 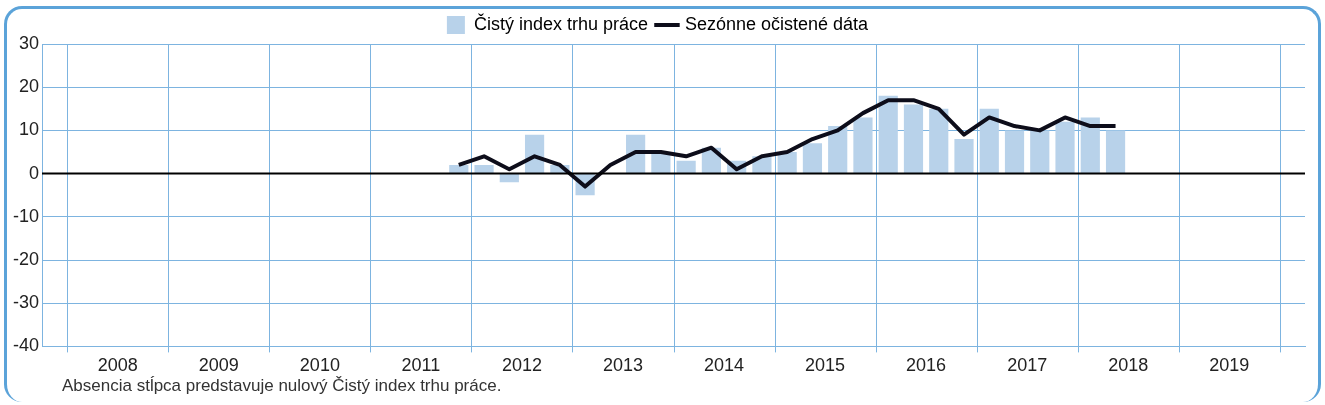 What do you see at coordinates (421, 365) in the screenshot?
I see `x-tick-label: 2011` at bounding box center [421, 365].